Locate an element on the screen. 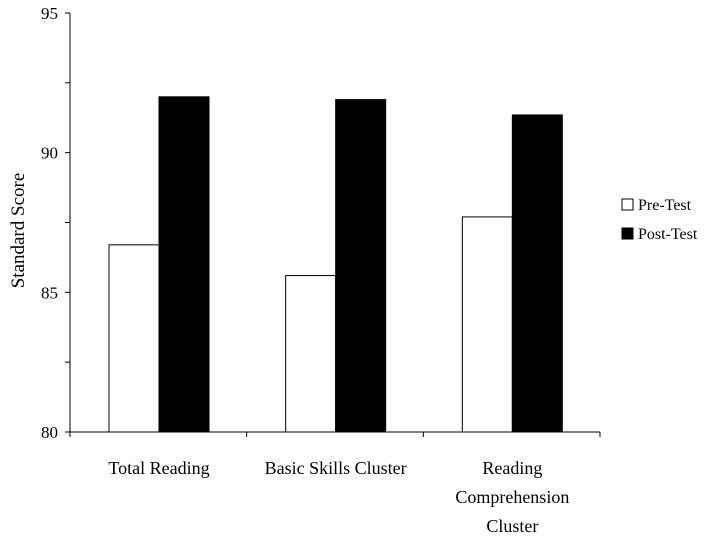 The width and height of the screenshot is (711, 537). legend-label: Post-Test is located at coordinates (668, 234).